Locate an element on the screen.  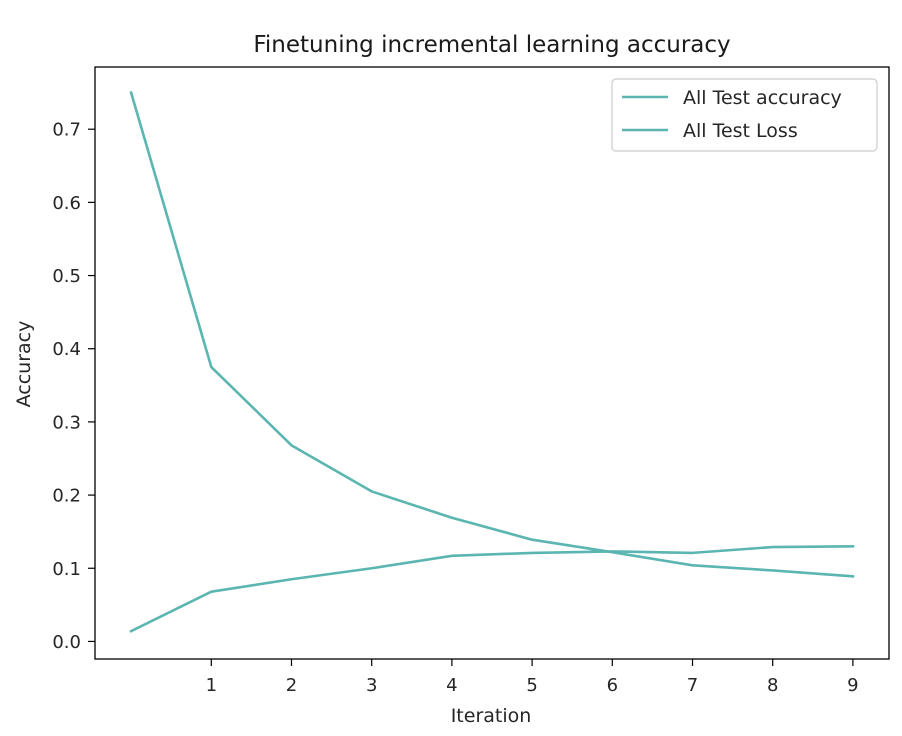
legend-label-1: All Test accuracy is located at coordinates (762, 98).